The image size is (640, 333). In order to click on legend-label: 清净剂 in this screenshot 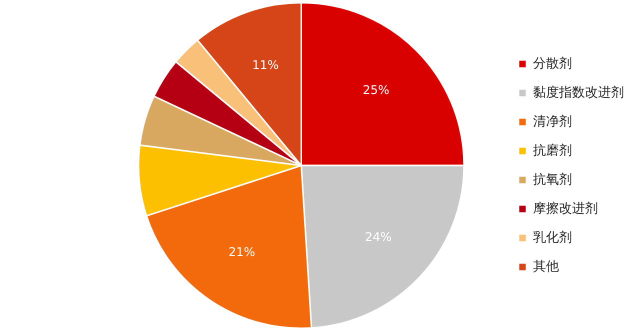, I will do `click(552, 121)`.